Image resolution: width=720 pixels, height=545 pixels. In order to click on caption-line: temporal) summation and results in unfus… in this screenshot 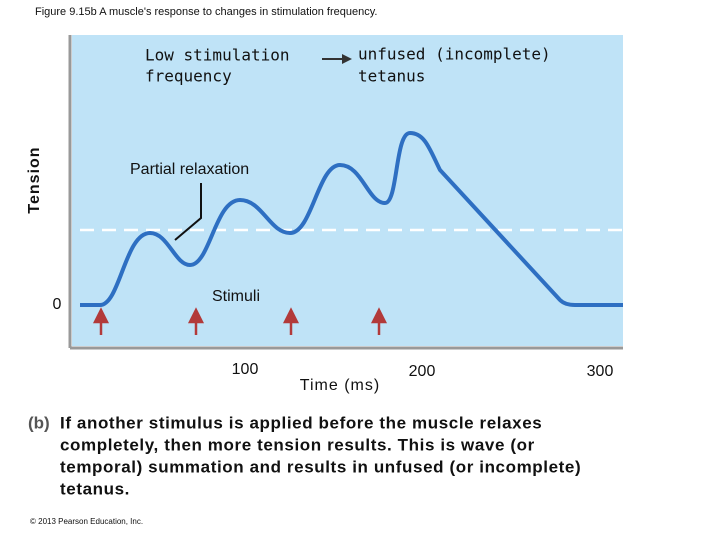, I will do `click(320, 466)`.